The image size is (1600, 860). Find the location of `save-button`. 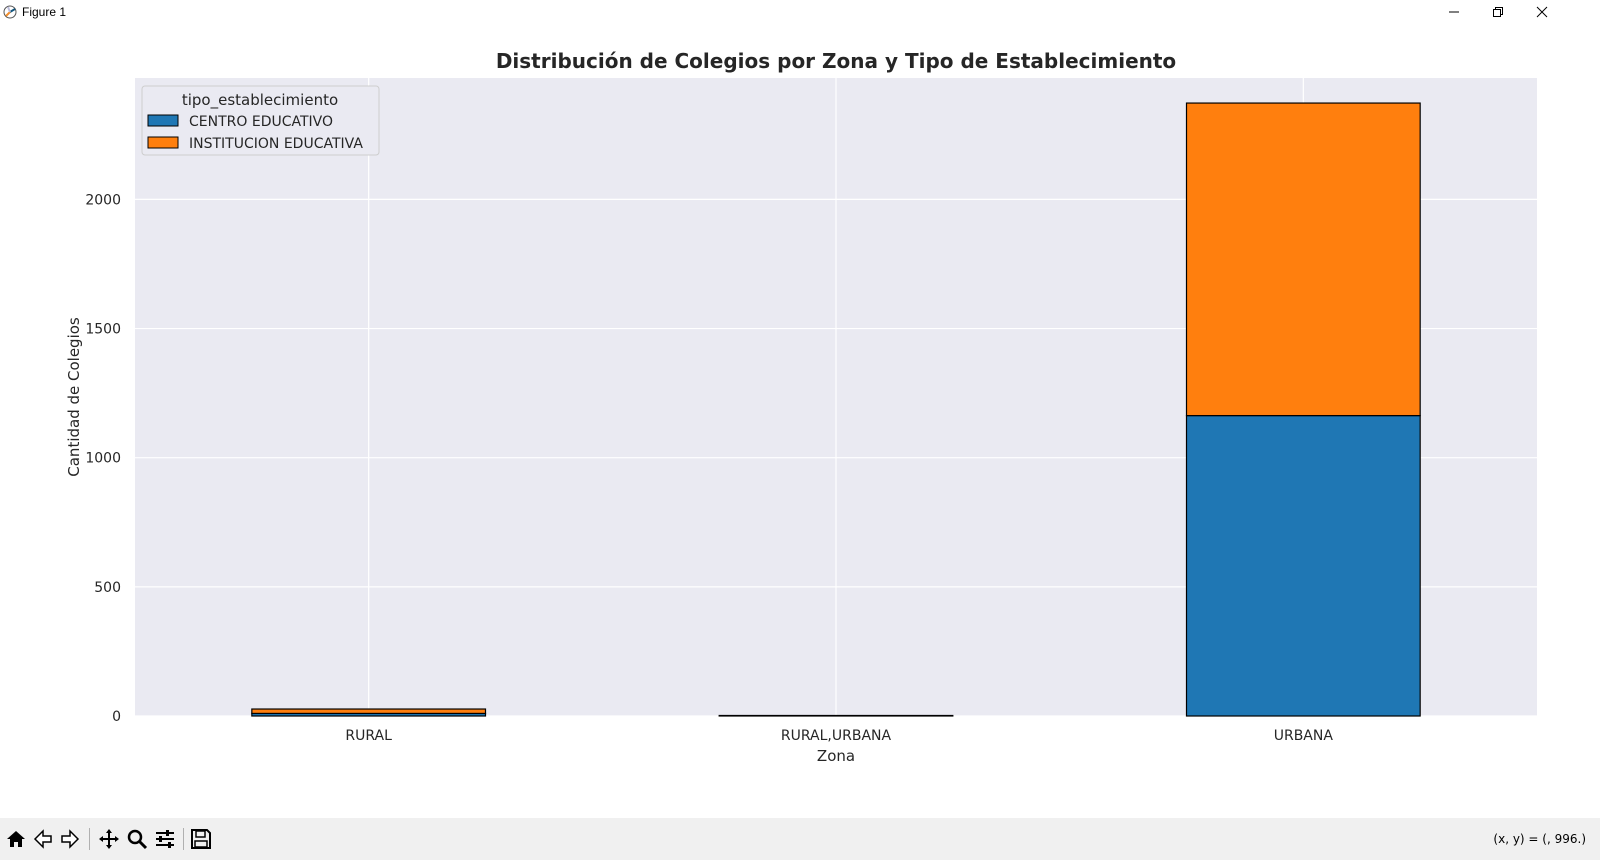

save-button is located at coordinates (201, 839).